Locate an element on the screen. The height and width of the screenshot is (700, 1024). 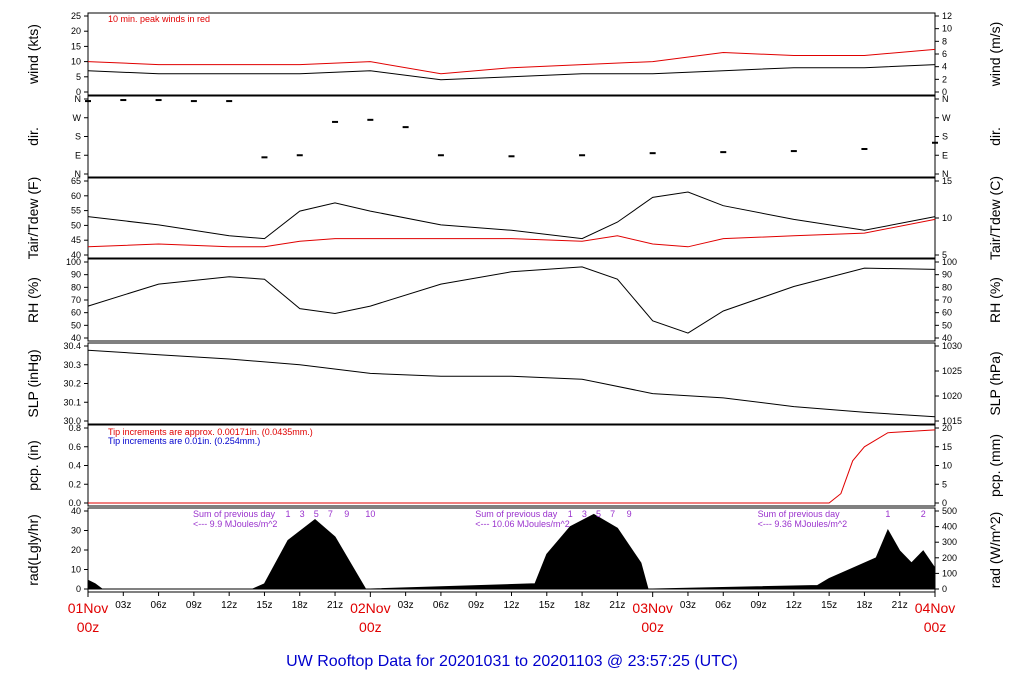
left-tick-label: 25 is located at coordinates (76, 16).